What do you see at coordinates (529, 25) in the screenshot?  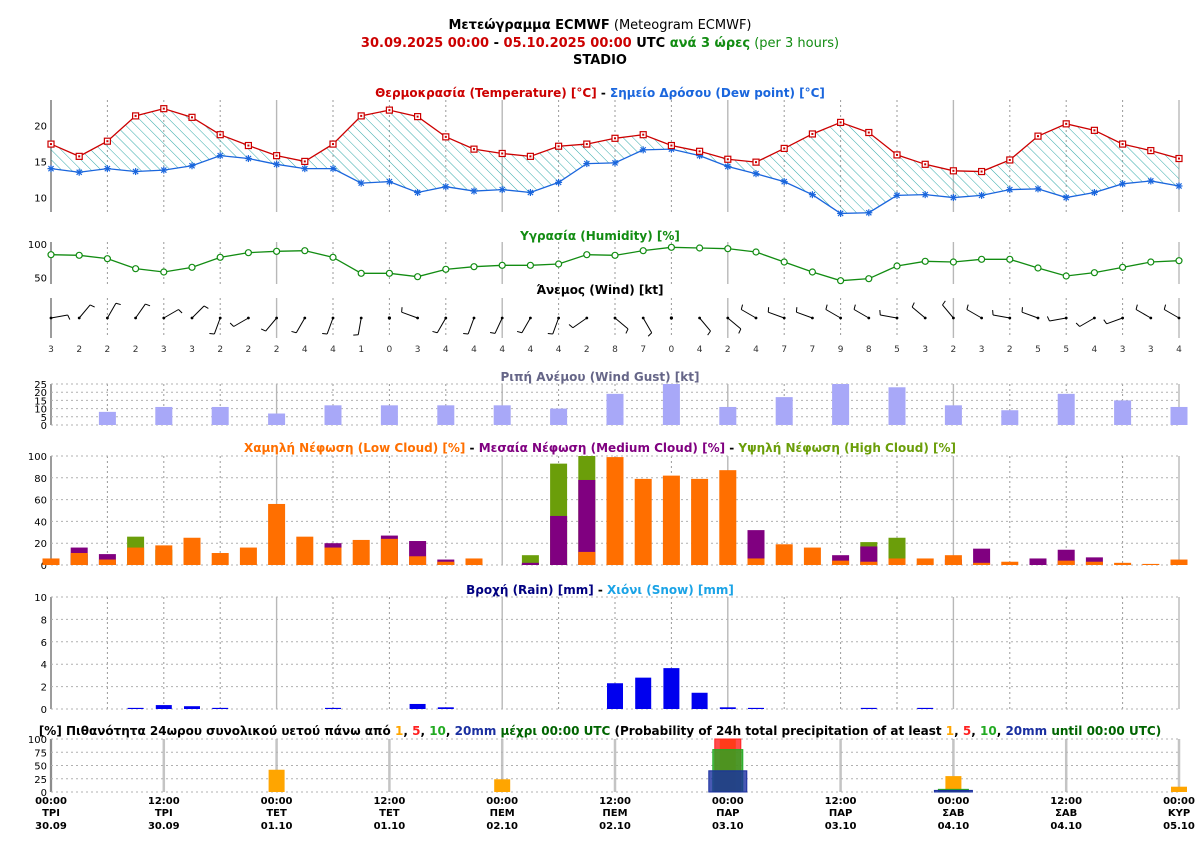 I see `title-main: Μετεώγραμμα ECMWF` at bounding box center [529, 25].